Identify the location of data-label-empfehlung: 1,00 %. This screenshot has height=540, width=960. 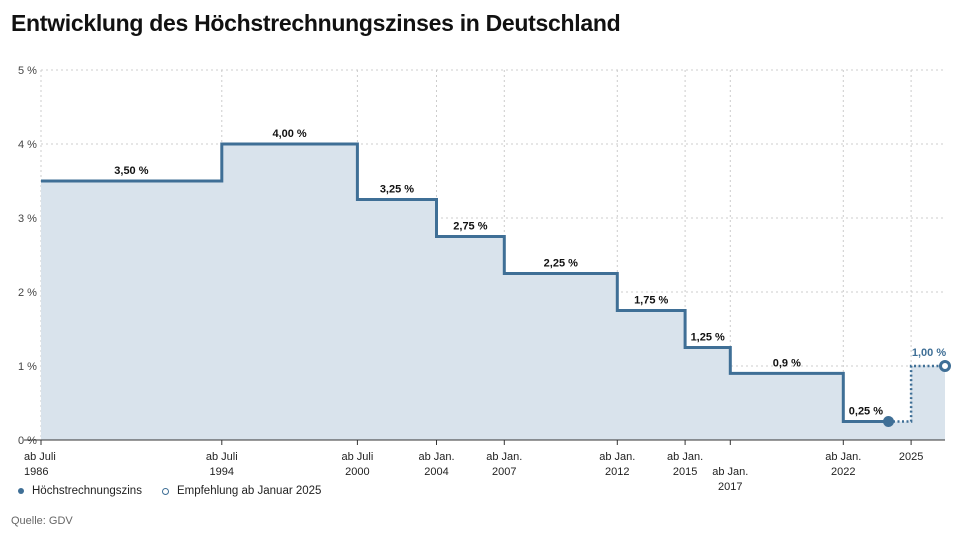
(929, 353).